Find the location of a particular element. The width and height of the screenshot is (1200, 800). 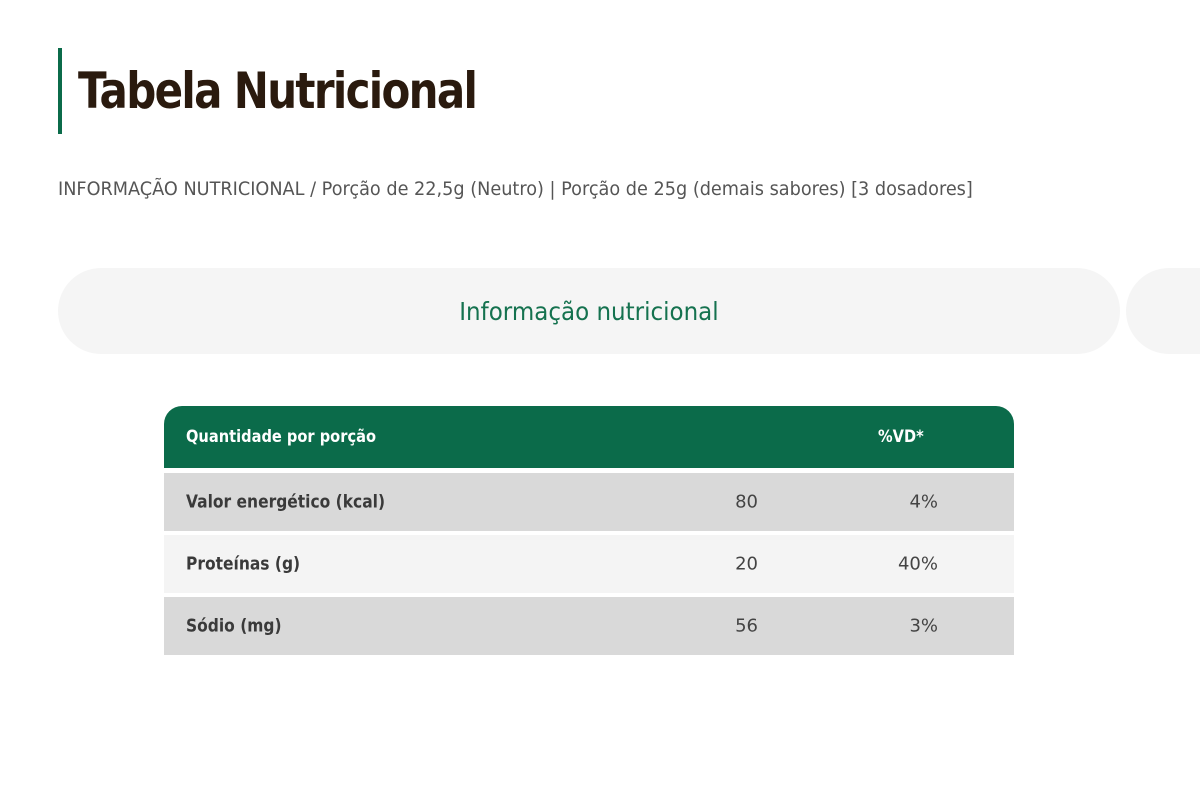

table-row: Valor energético (kcal) 80 4% is located at coordinates (589, 502).